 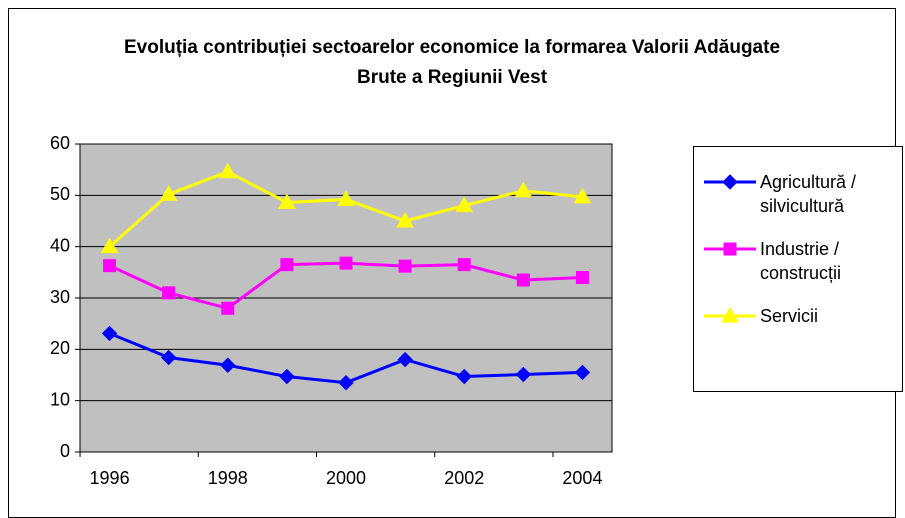 I want to click on y-tick-label: 0, so click(x=65, y=451).